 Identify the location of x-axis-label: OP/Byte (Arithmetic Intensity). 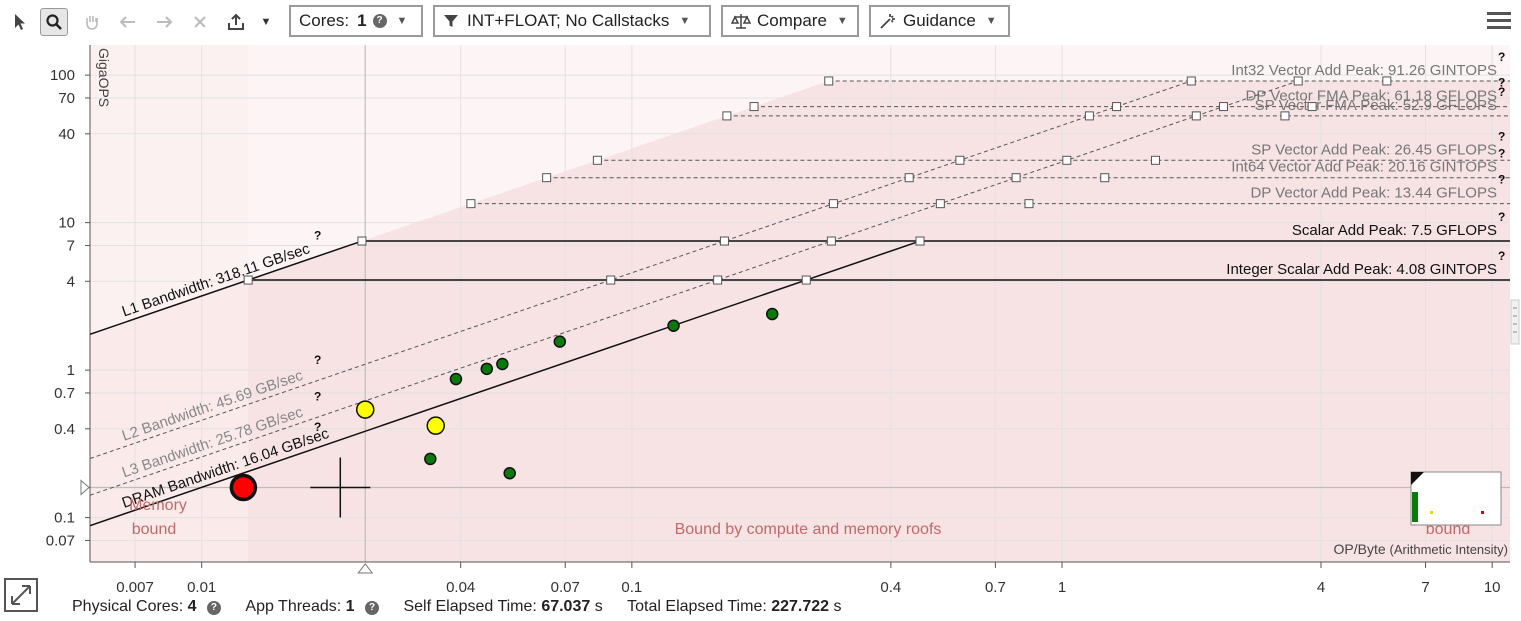
(1420, 549).